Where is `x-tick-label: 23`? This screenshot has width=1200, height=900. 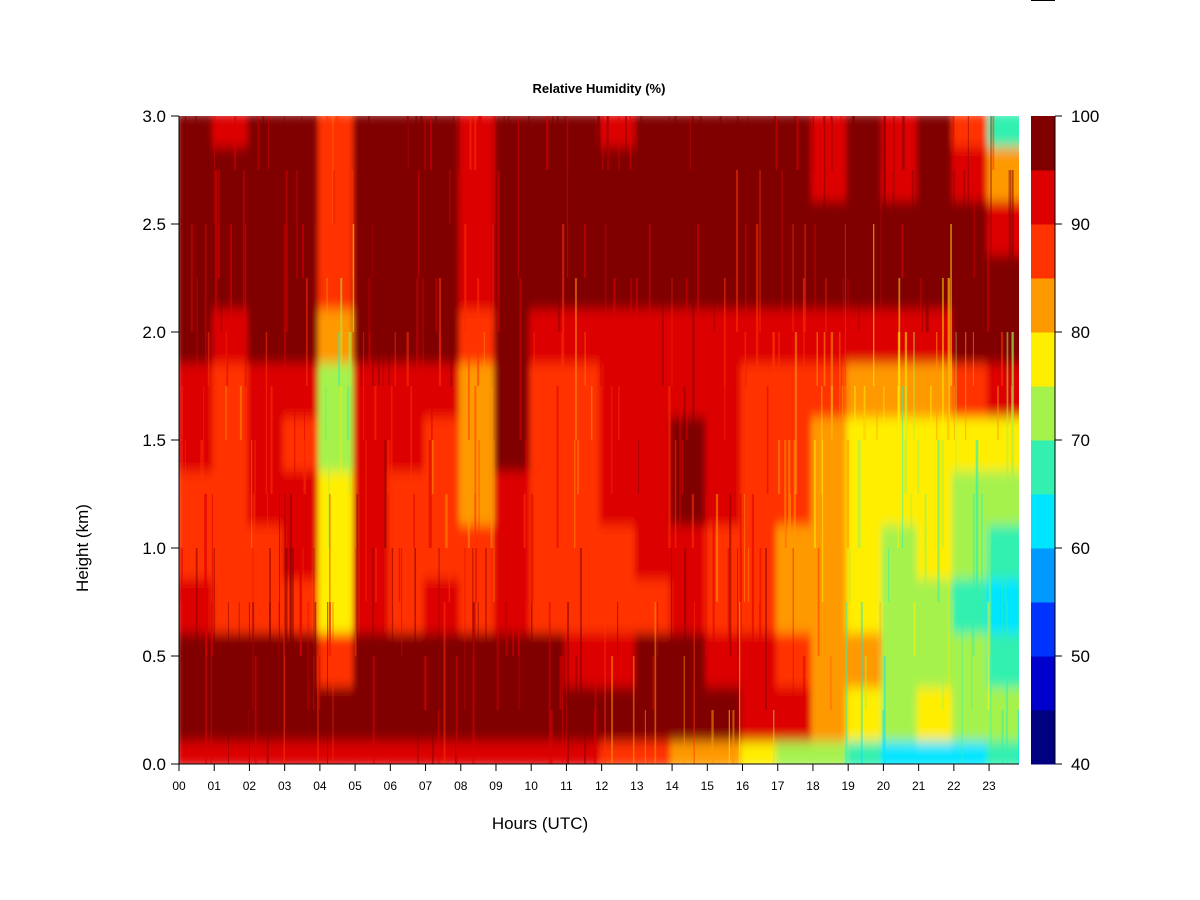
x-tick-label: 23 is located at coordinates (989, 786).